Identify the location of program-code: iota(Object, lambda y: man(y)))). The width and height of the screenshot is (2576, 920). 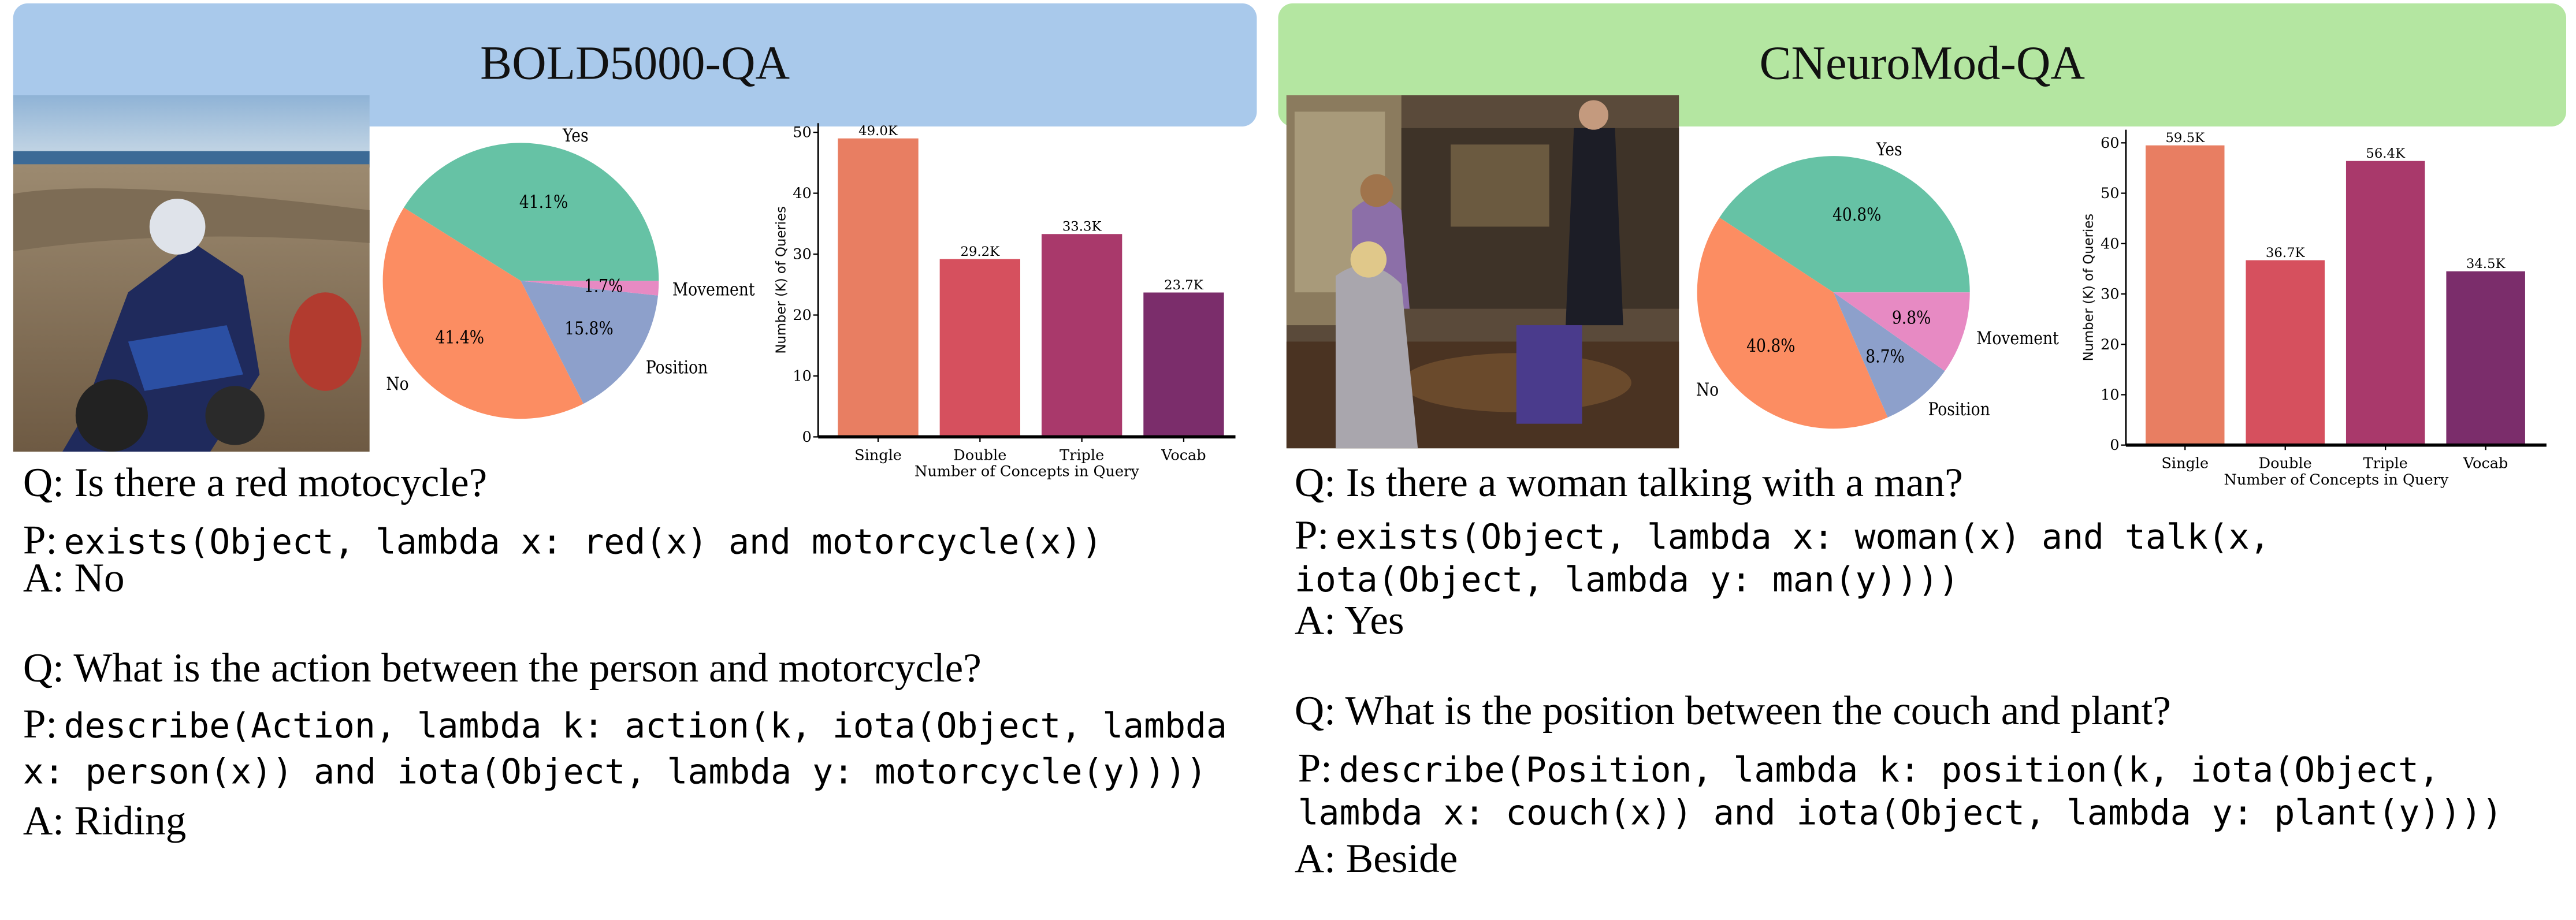
(1627, 579).